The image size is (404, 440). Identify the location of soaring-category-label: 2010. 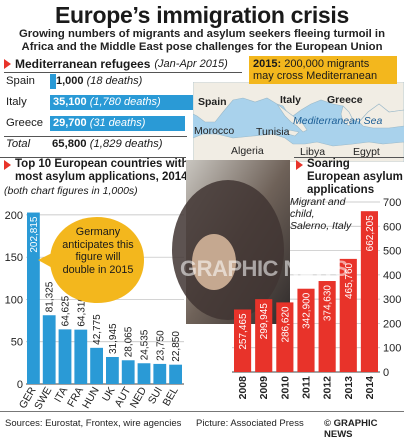
(285, 388).